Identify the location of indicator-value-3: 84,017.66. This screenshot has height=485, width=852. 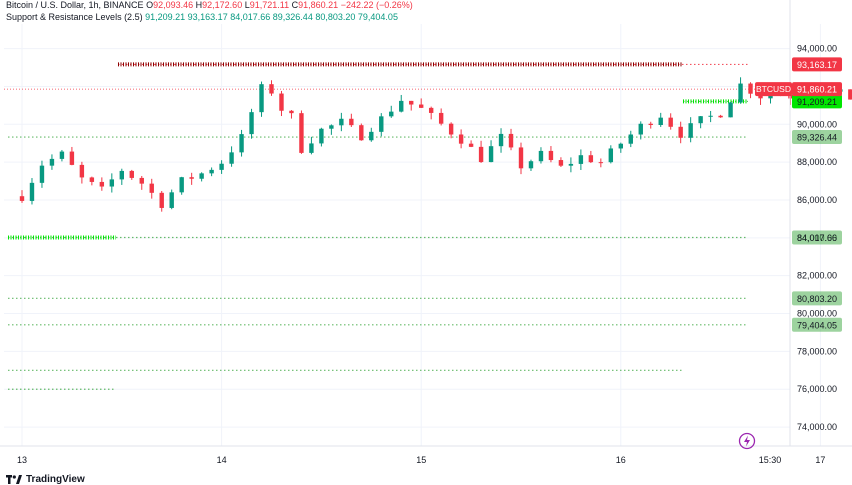
(250, 17).